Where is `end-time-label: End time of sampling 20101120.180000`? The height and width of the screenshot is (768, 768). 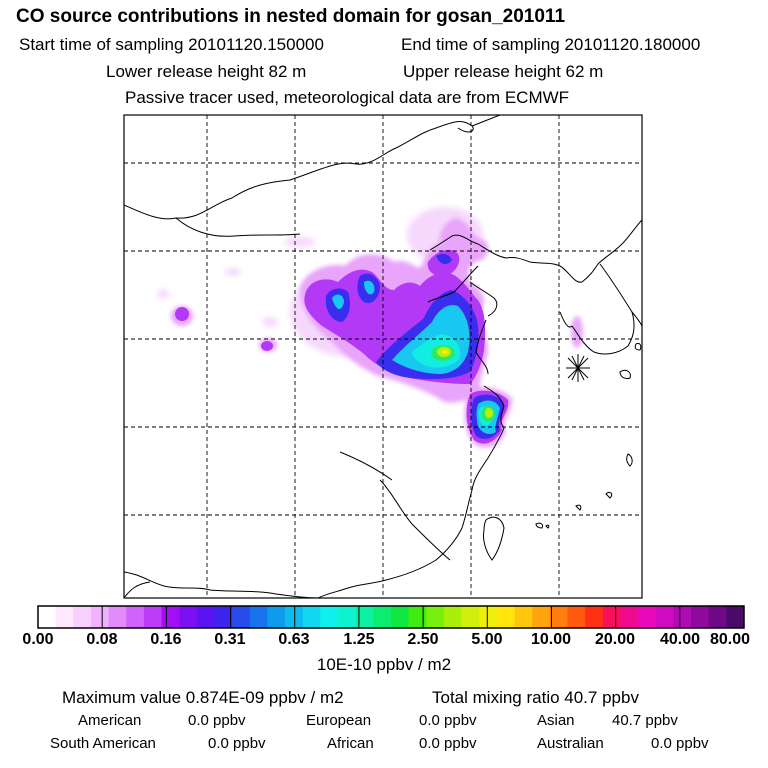 end-time-label: End time of sampling 20101120.180000 is located at coordinates (551, 44).